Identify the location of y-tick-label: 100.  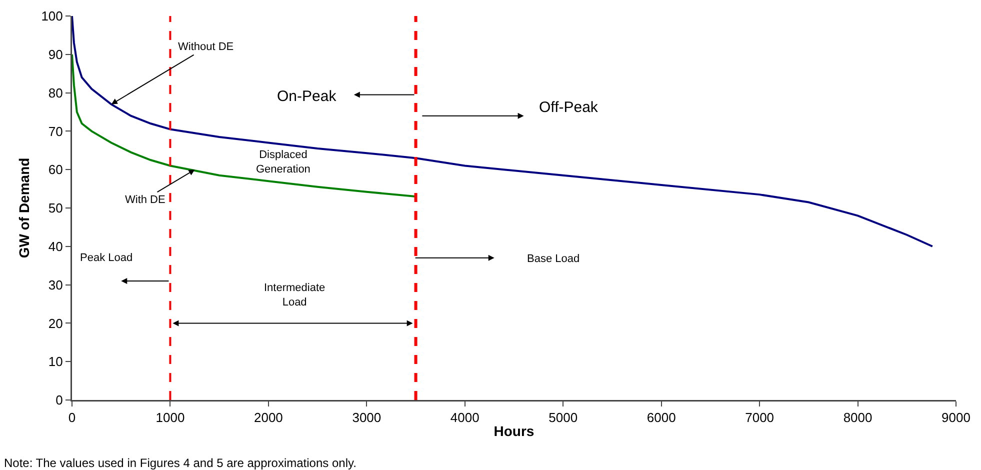
(52, 16).